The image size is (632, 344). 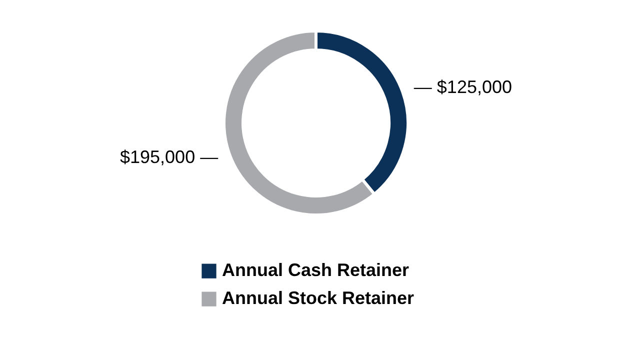 What do you see at coordinates (169, 157) in the screenshot?
I see `data-label: $195,000 —` at bounding box center [169, 157].